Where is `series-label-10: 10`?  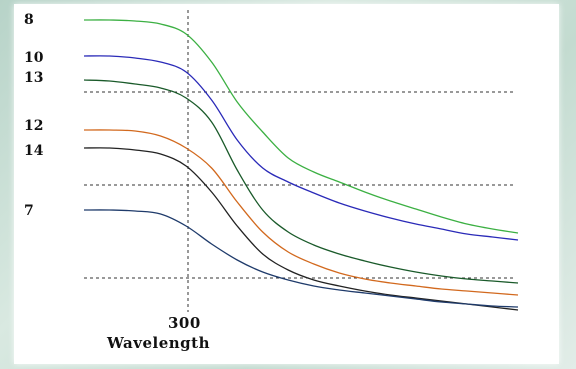
series-label-10: 10 is located at coordinates (34, 58).